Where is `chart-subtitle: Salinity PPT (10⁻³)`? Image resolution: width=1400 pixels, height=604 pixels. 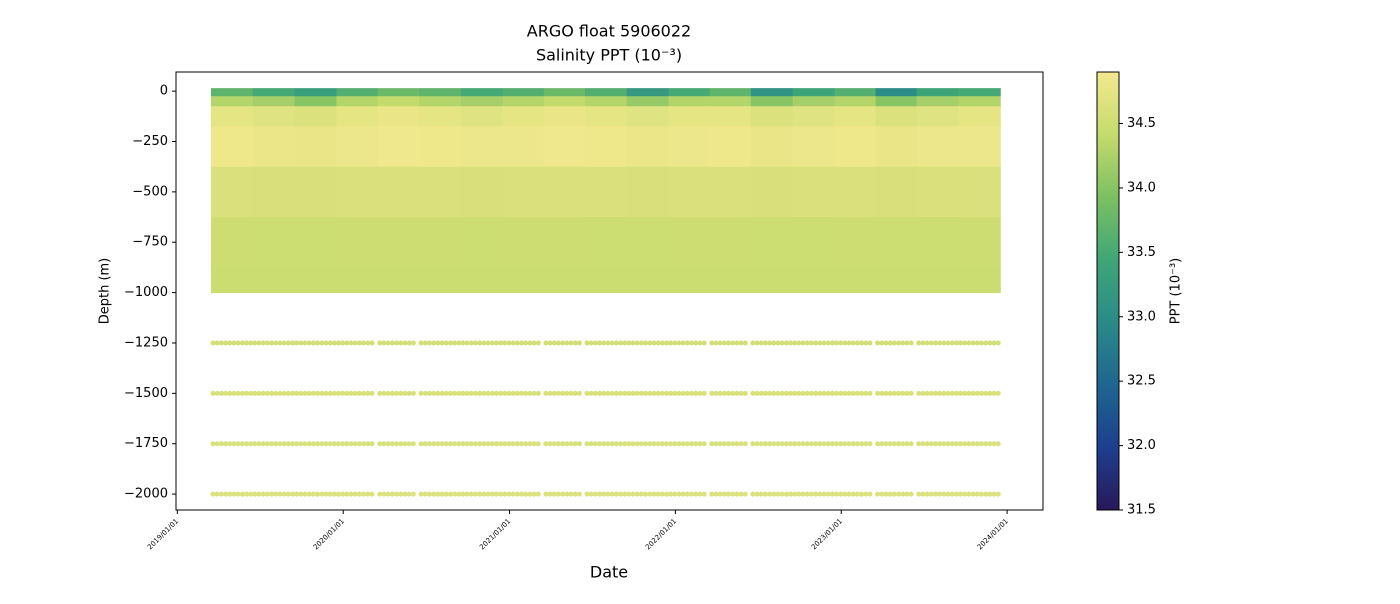
chart-subtitle: Salinity PPT (10⁻³) is located at coordinates (609, 55).